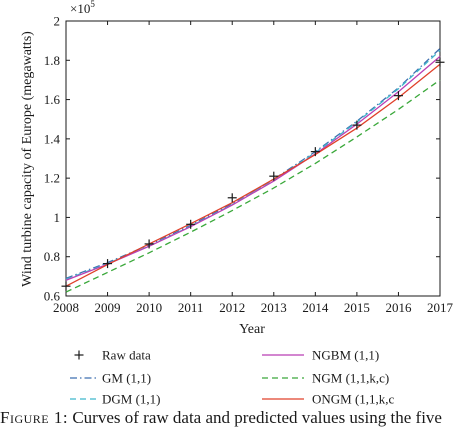  I want to click on legend-label: NGM (1,1,k,c), so click(350, 378).